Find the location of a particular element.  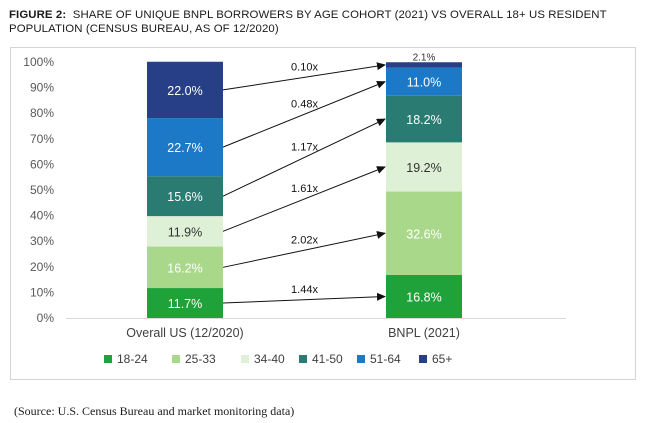

legend-label: 25-33 is located at coordinates (200, 359).